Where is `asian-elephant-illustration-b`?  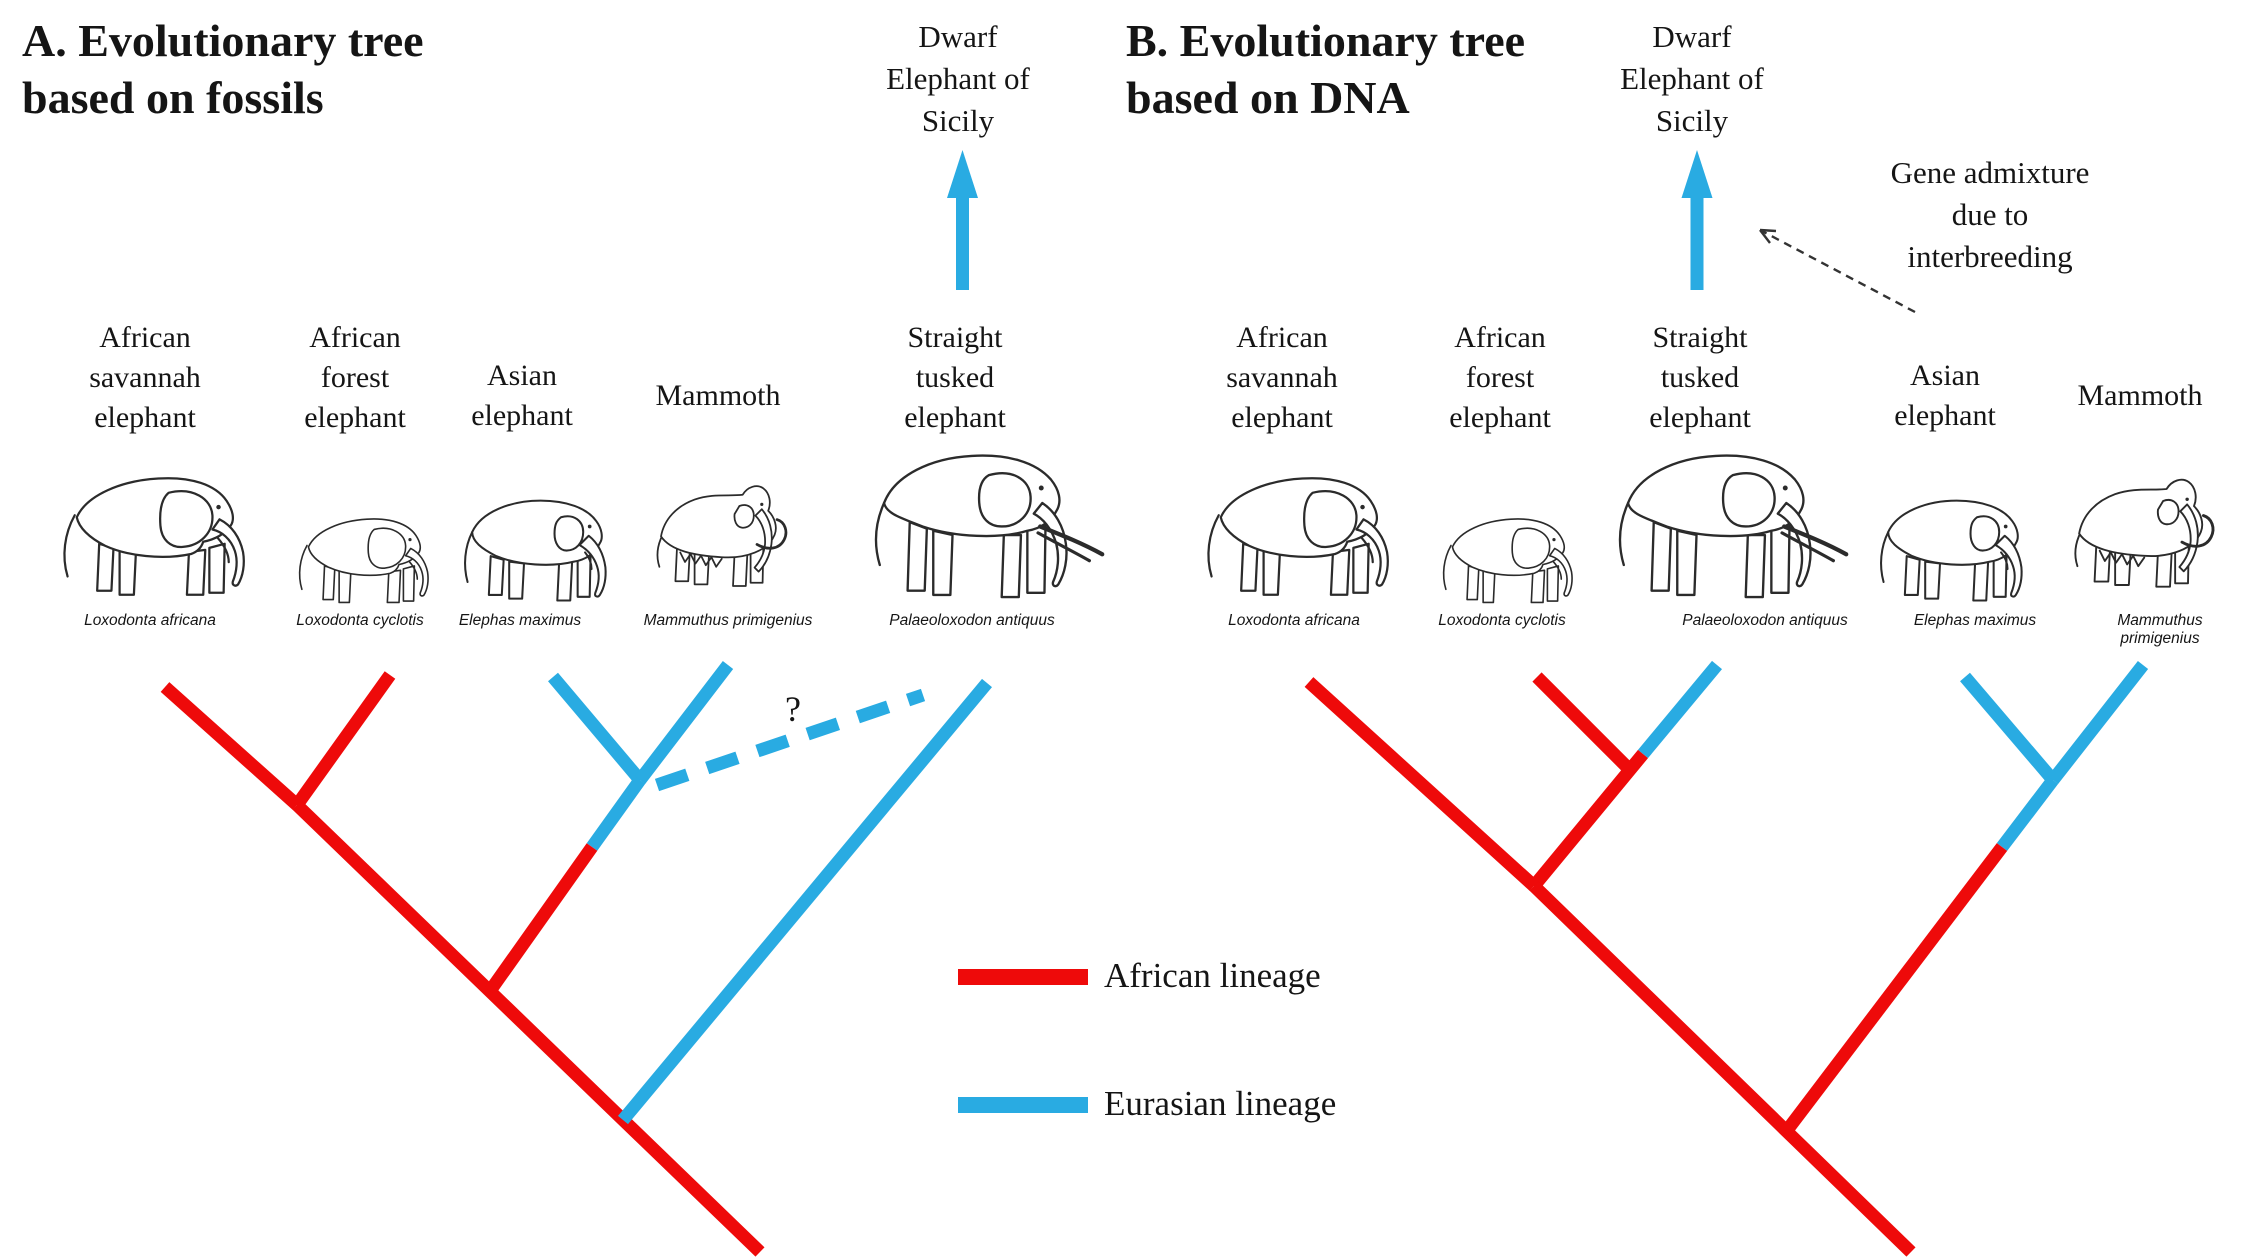 asian-elephant-illustration-b is located at coordinates (1951, 550).